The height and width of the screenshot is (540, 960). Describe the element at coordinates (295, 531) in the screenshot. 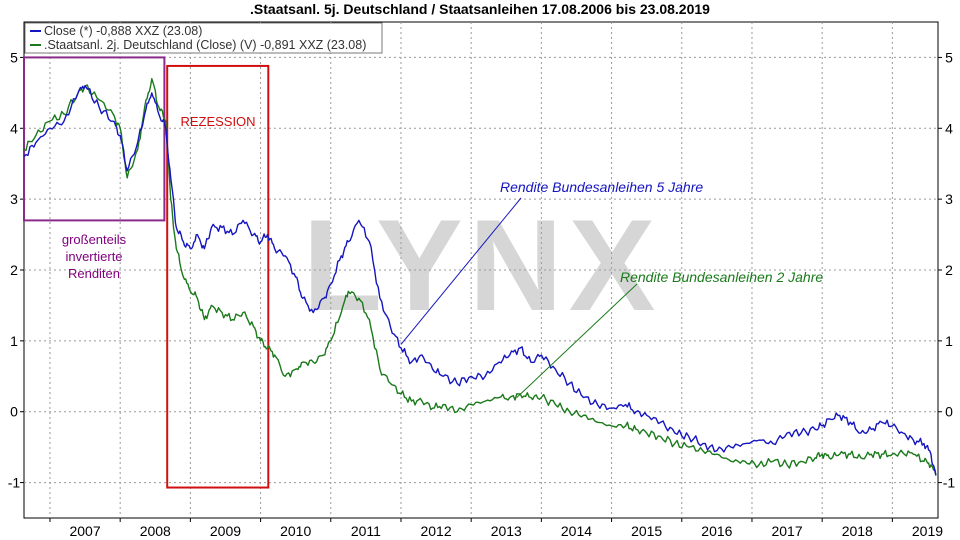

I see `x-tick-label: 2010` at that location.